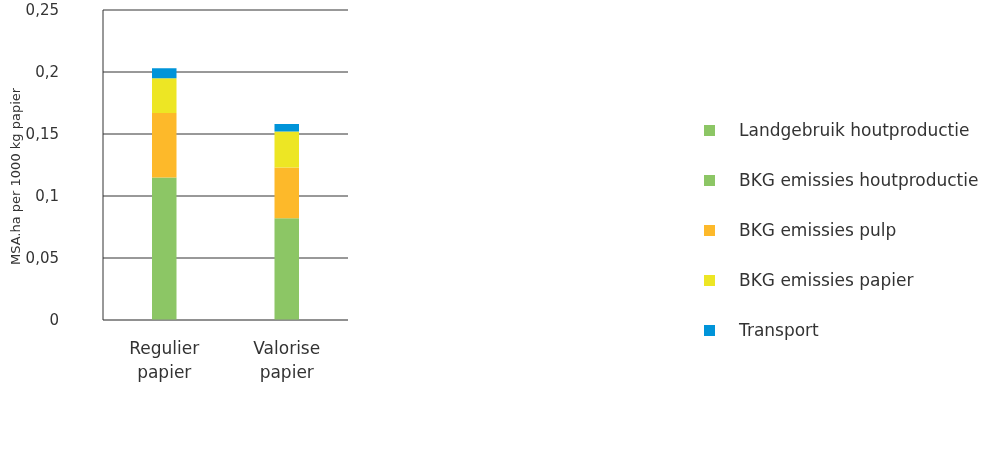  What do you see at coordinates (287, 360) in the screenshot?
I see `x-tick-label: Valorise papier` at bounding box center [287, 360].